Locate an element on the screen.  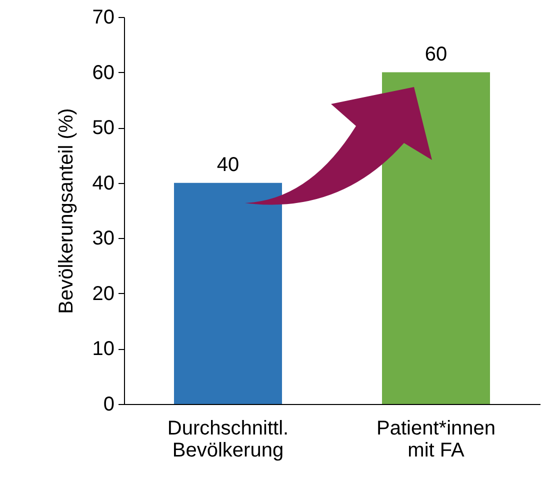
y-tick-label: 70 is located at coordinates (103, 17).